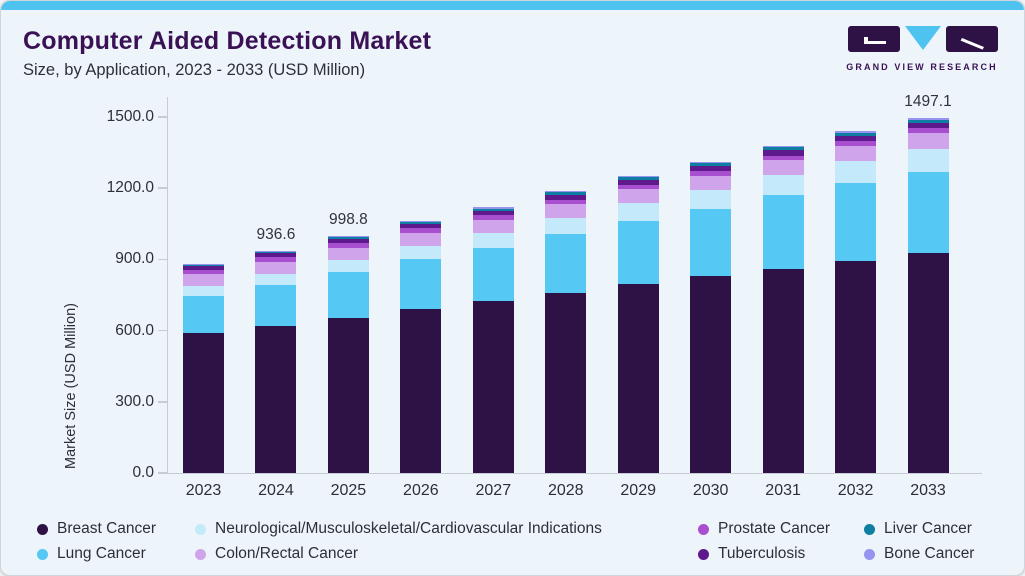 The height and width of the screenshot is (576, 1025). Describe the element at coordinates (287, 553) in the screenshot. I see `legend-label: Colon/Rectal Cancer` at that location.